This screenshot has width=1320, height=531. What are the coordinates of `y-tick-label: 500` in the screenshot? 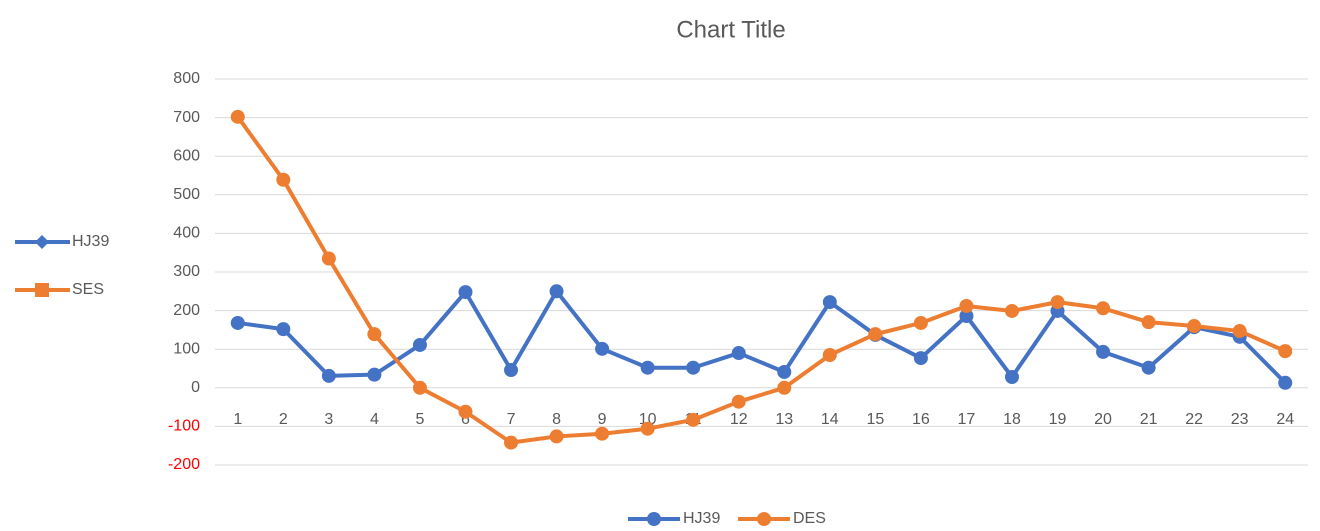 It's located at (186, 194).